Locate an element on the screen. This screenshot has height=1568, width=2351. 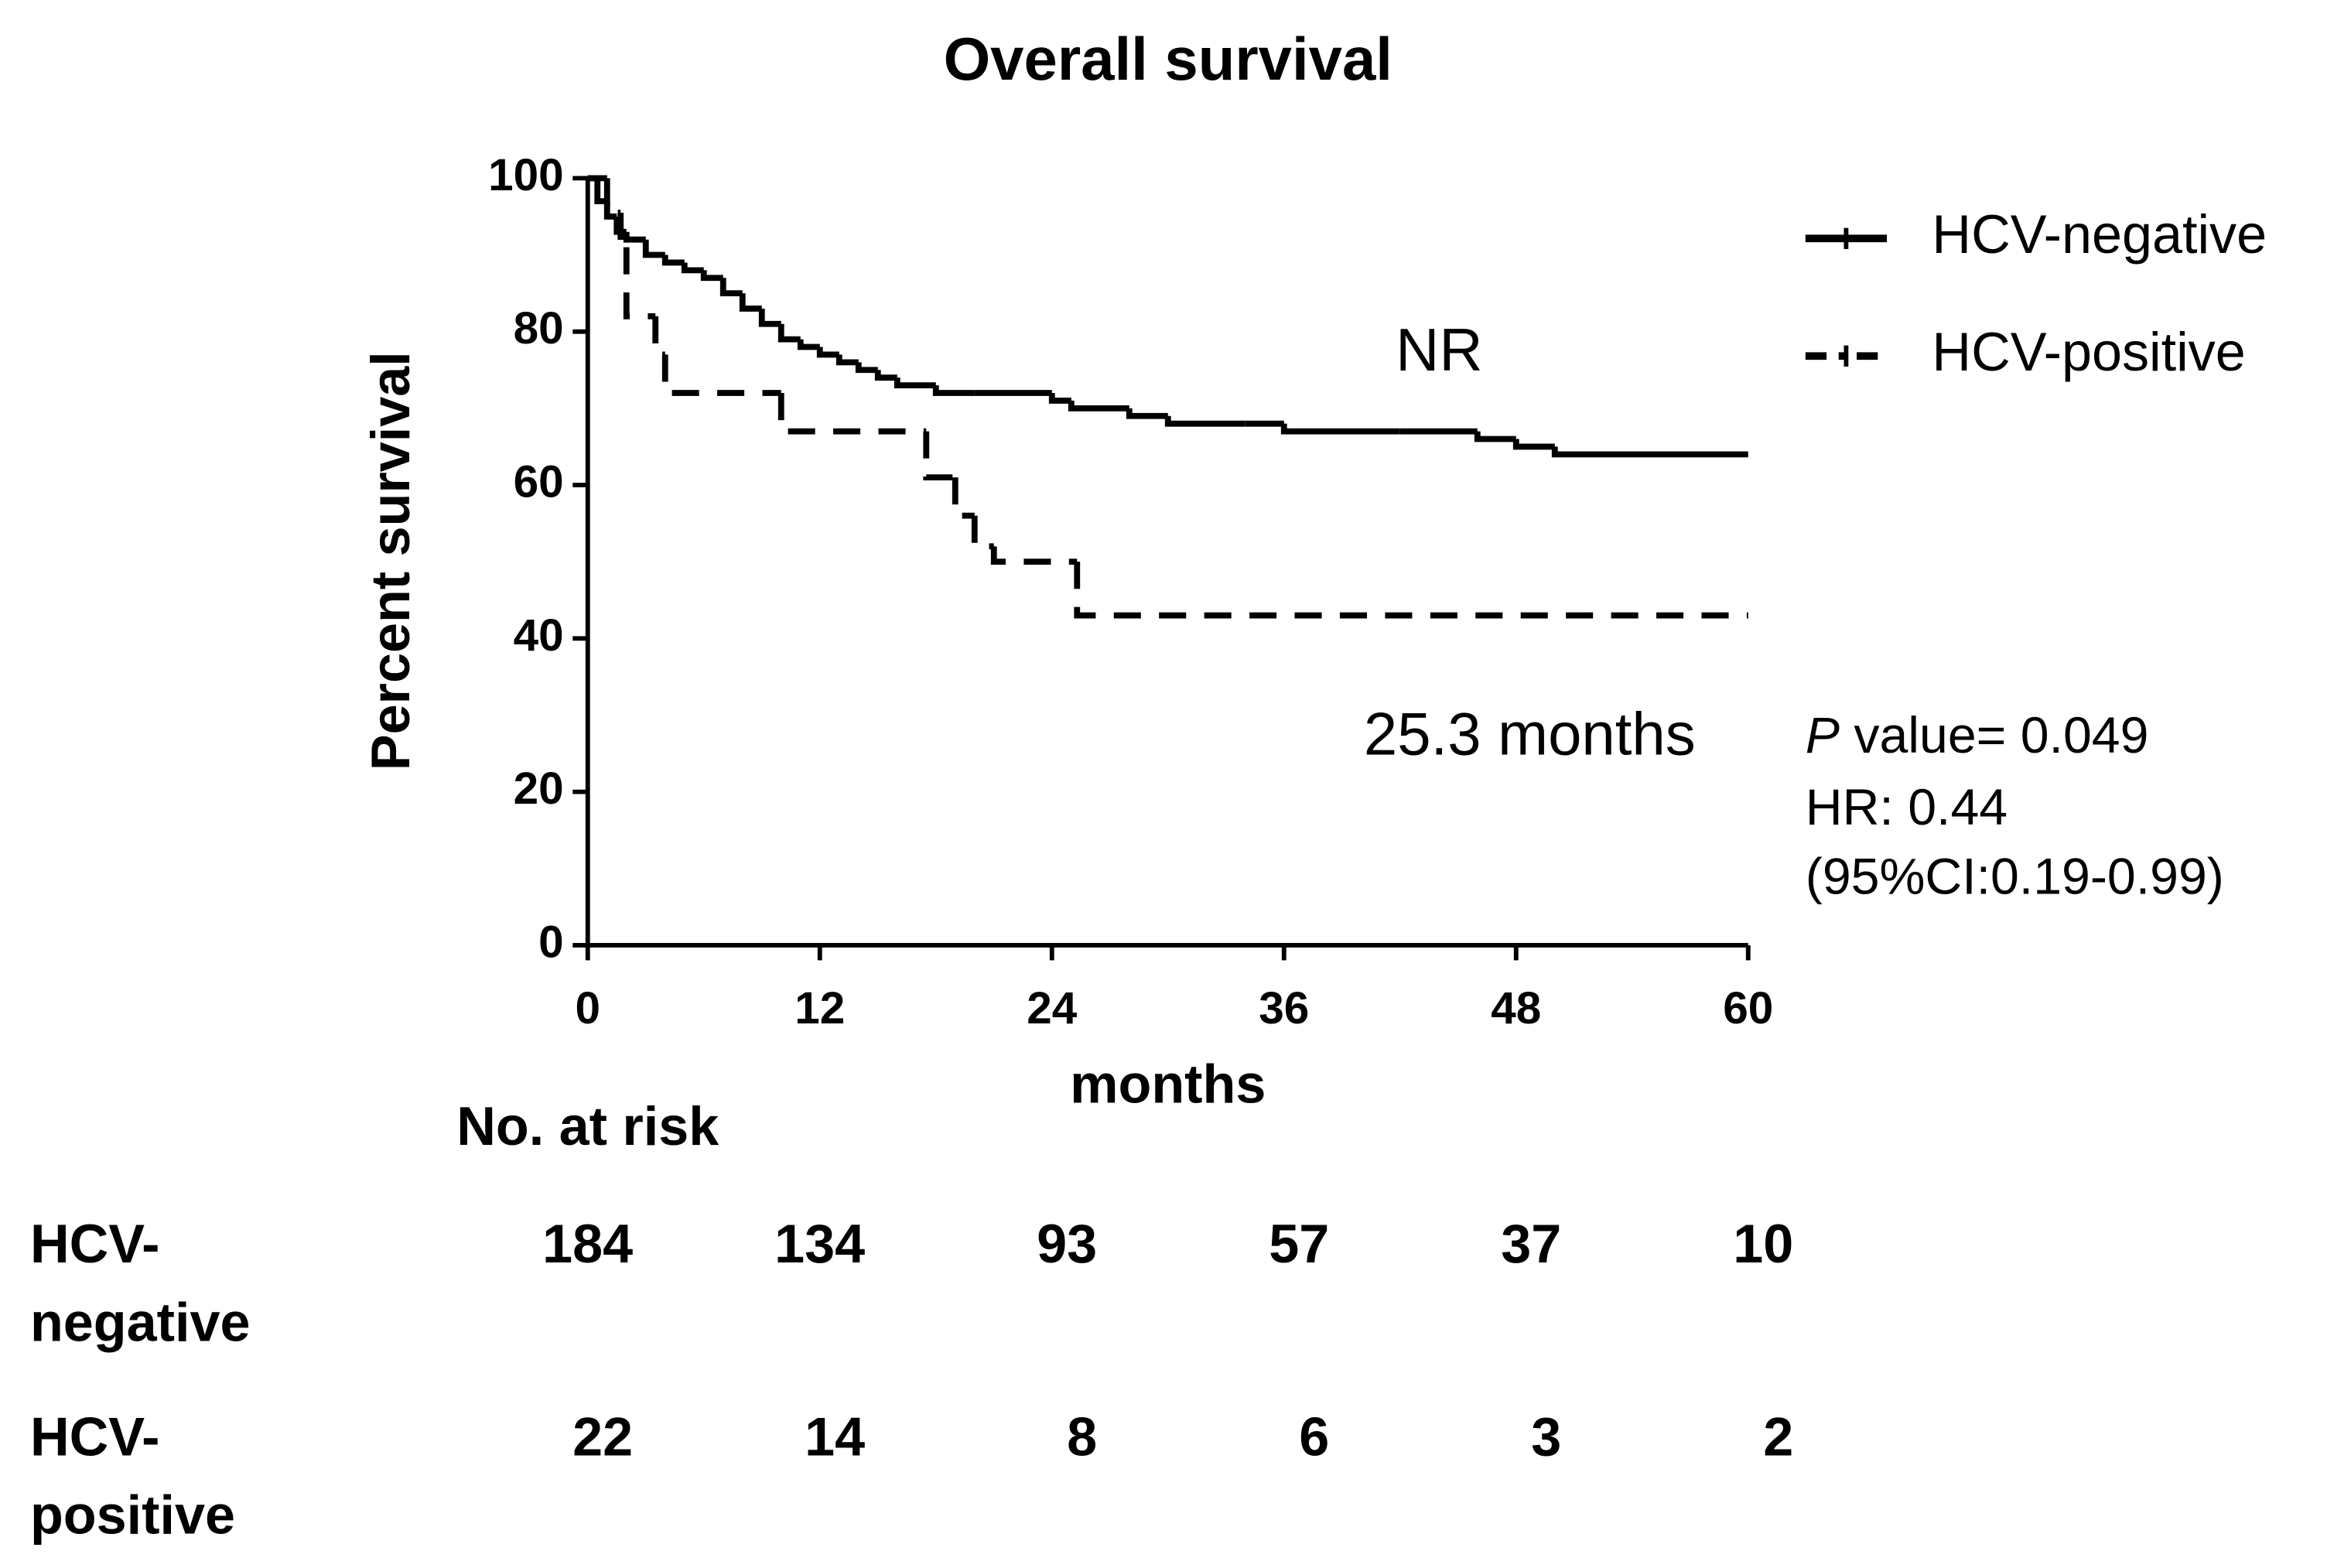
risk-count: 57 is located at coordinates (1299, 1244).